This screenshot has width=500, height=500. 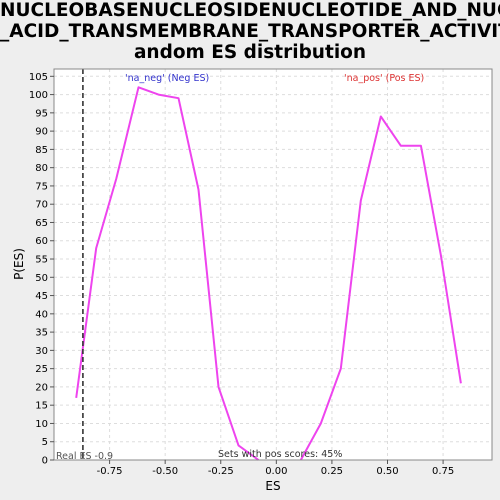 I want to click on y-axis-label: P(ES), so click(x=19, y=264).